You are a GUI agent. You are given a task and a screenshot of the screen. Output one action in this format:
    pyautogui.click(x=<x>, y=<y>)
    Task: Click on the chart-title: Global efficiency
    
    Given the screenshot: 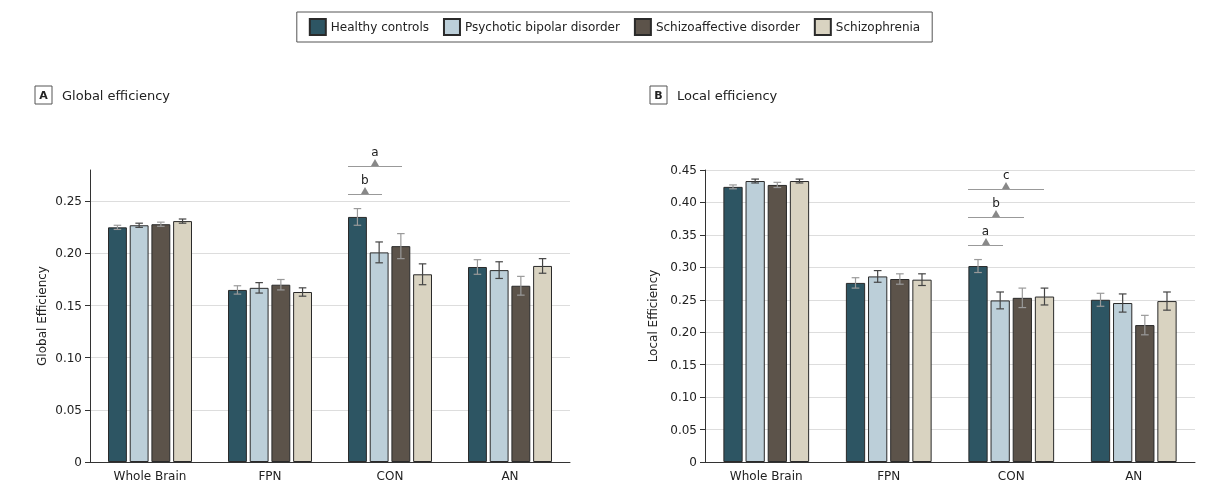 What is the action you would take?
    pyautogui.click(x=116, y=95)
    